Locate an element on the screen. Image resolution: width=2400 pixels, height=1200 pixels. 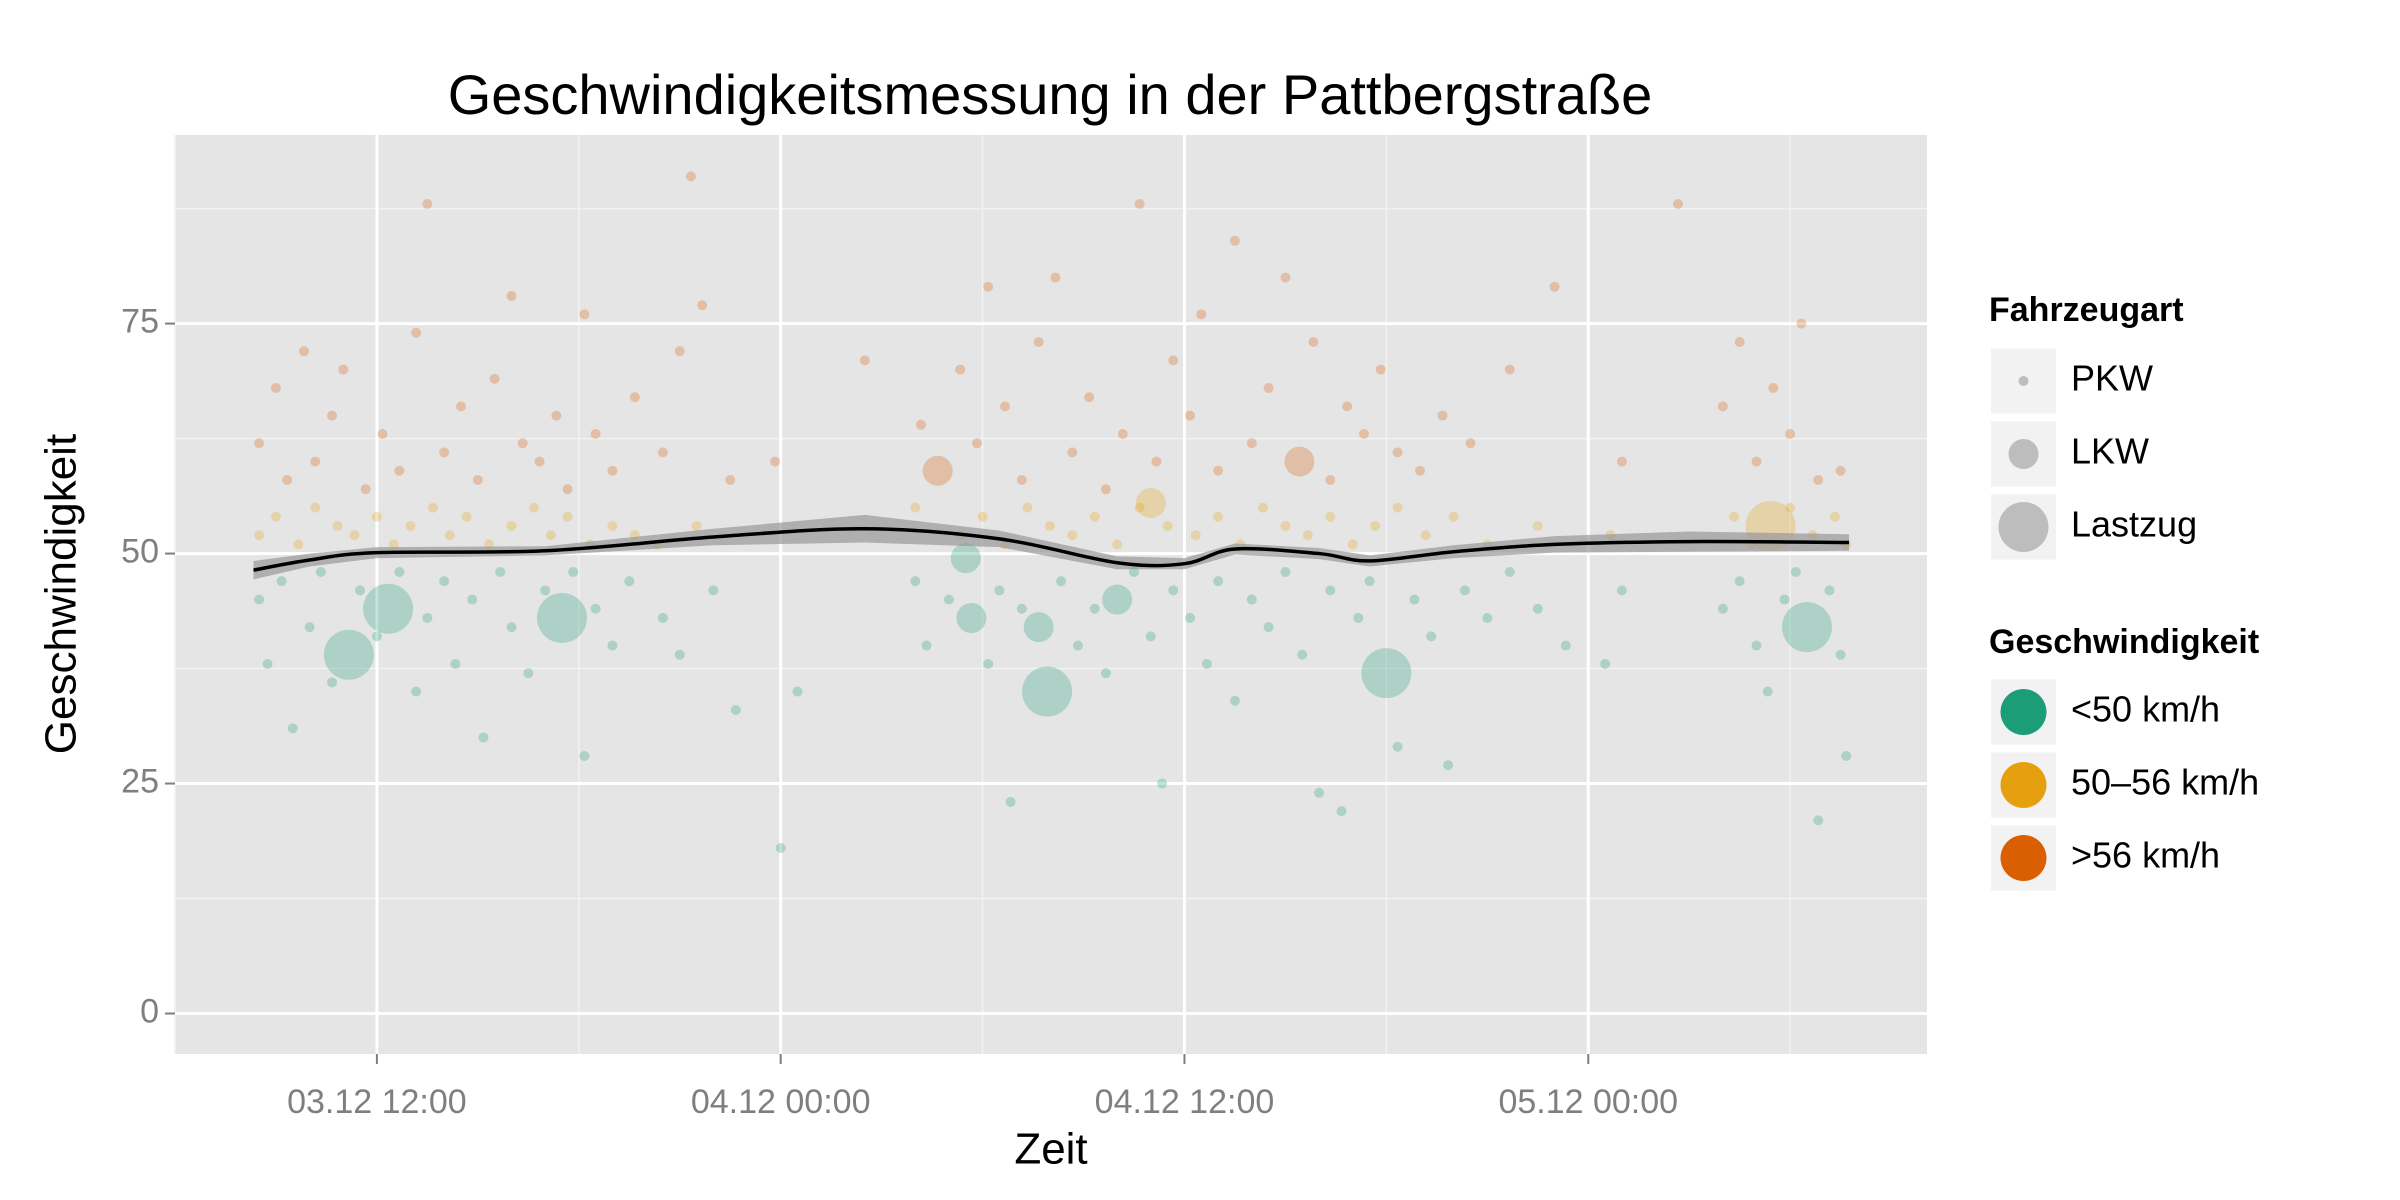
y-tick-label: 25 is located at coordinates (140, 782).